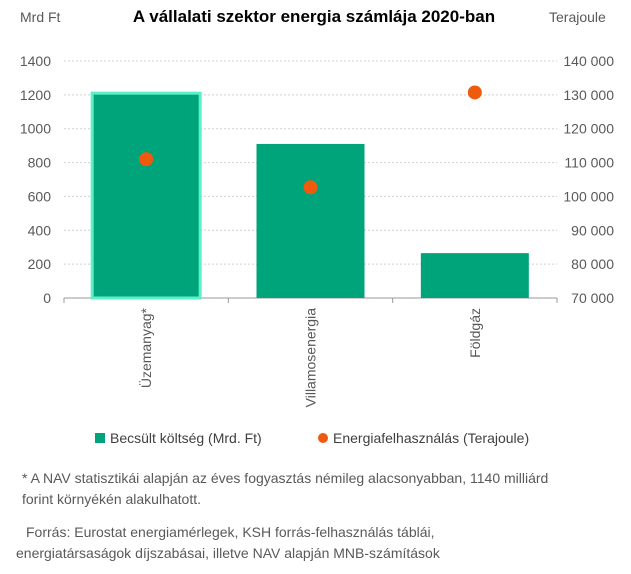  Describe the element at coordinates (588, 129) in the screenshot. I see `right-tick-label: 120 000` at that location.